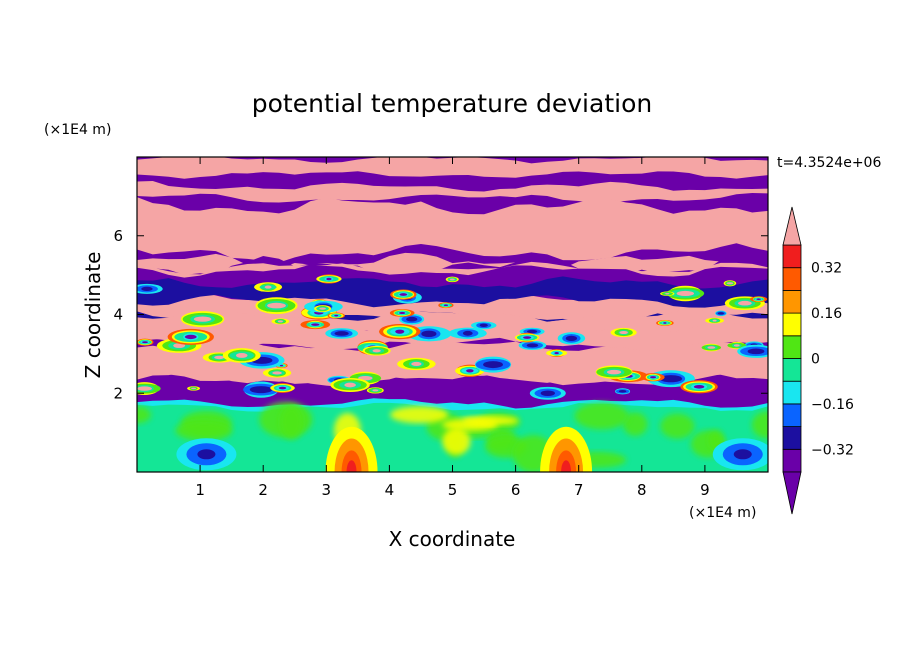  Describe the element at coordinates (452, 292) in the screenshot. I see `mixed-streak` at that location.